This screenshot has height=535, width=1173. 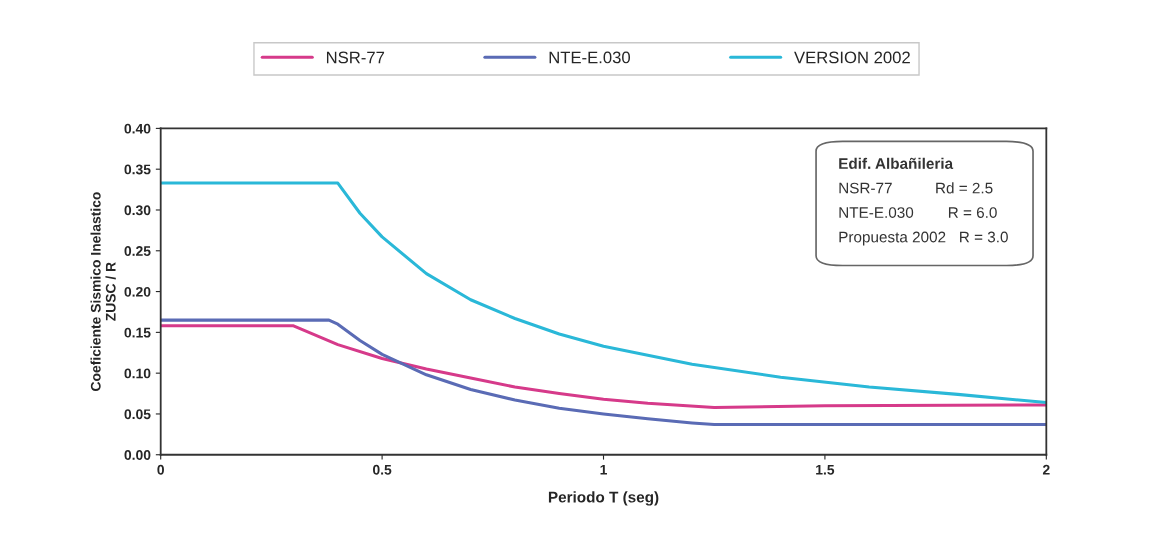 What do you see at coordinates (355, 57) in the screenshot?
I see `legend-label: NSR-77` at bounding box center [355, 57].